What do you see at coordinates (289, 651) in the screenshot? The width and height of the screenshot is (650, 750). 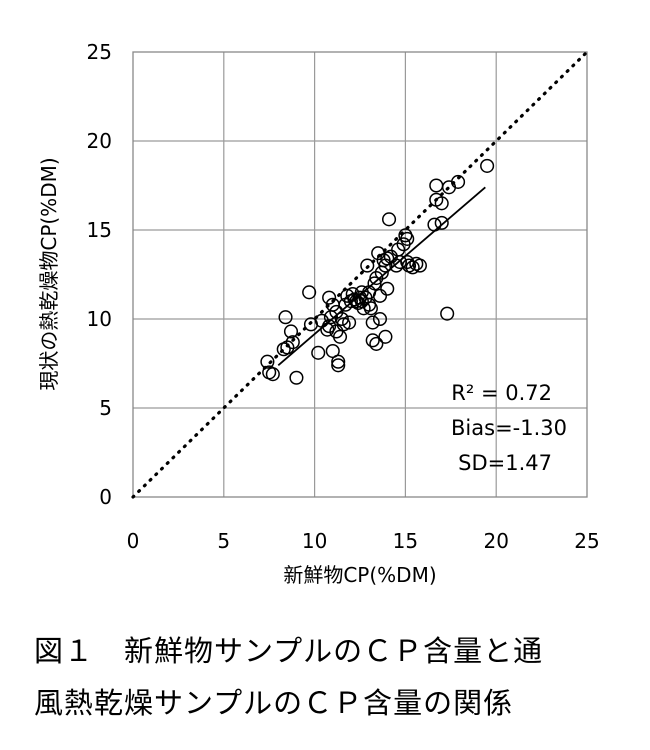 I see `figure-caption-line-1: 図１ 新鮮物サンプルのＣＰ含量と通` at bounding box center [289, 651].